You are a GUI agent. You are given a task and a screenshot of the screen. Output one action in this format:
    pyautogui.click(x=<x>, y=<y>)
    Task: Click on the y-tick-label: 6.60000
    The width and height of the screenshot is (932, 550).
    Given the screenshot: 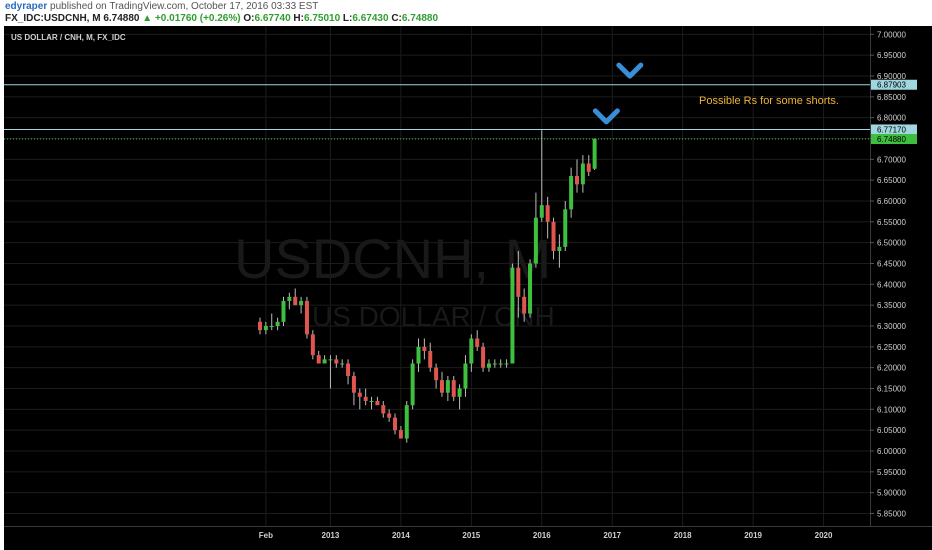 What is the action you would take?
    pyautogui.click(x=891, y=201)
    